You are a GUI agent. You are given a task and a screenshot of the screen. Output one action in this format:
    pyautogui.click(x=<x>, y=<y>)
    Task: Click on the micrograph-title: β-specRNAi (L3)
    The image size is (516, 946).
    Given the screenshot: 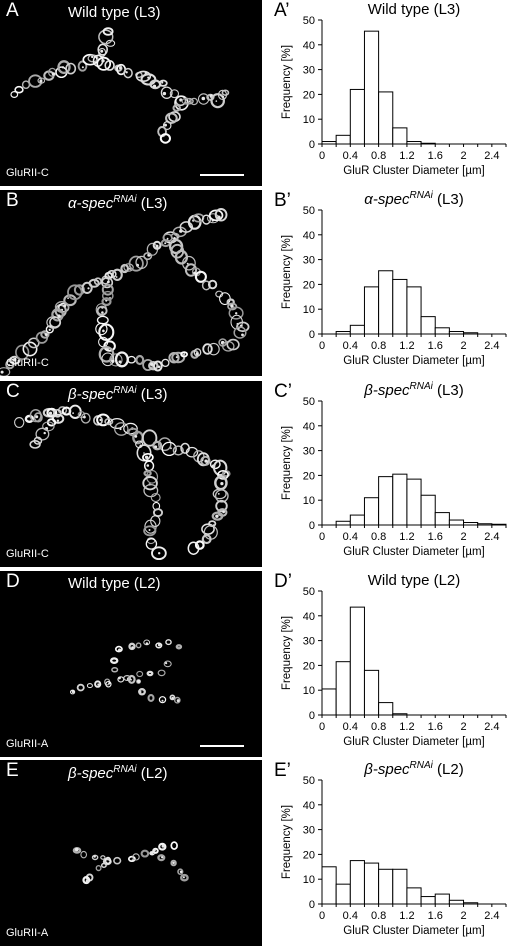 What is the action you would take?
    pyautogui.click(x=117, y=394)
    